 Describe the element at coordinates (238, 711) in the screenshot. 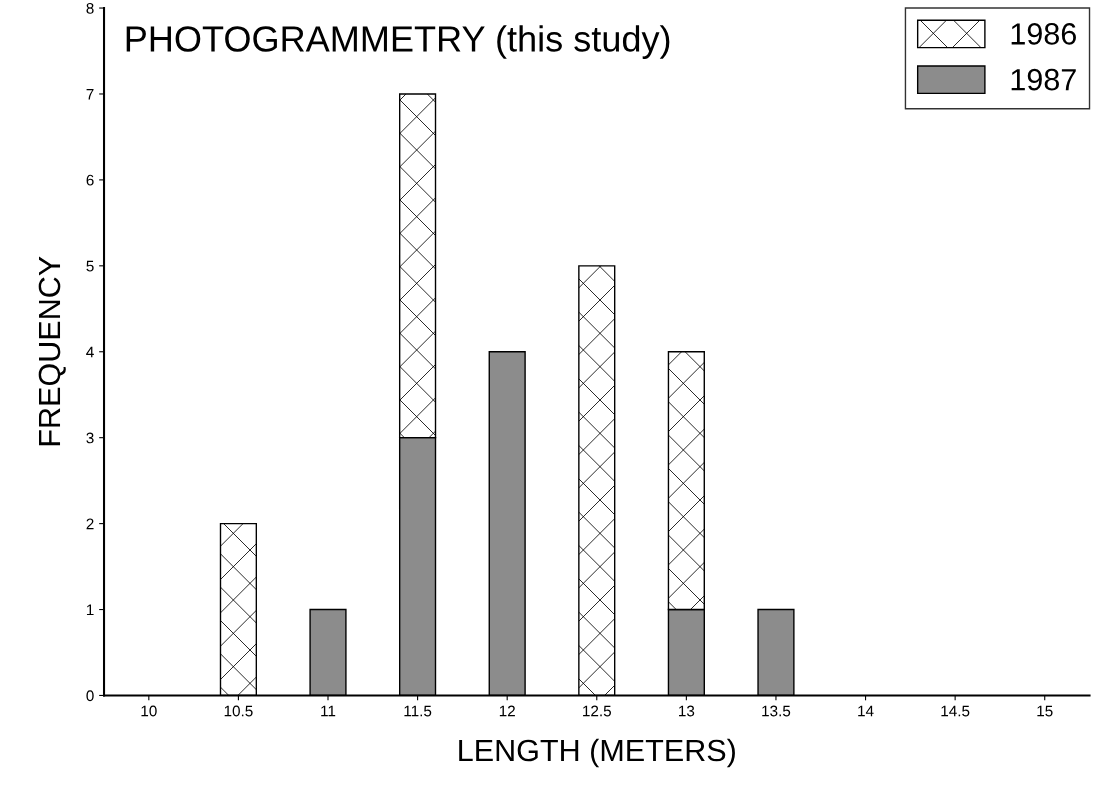

I see `x-tick-label: 10.5` at that location.